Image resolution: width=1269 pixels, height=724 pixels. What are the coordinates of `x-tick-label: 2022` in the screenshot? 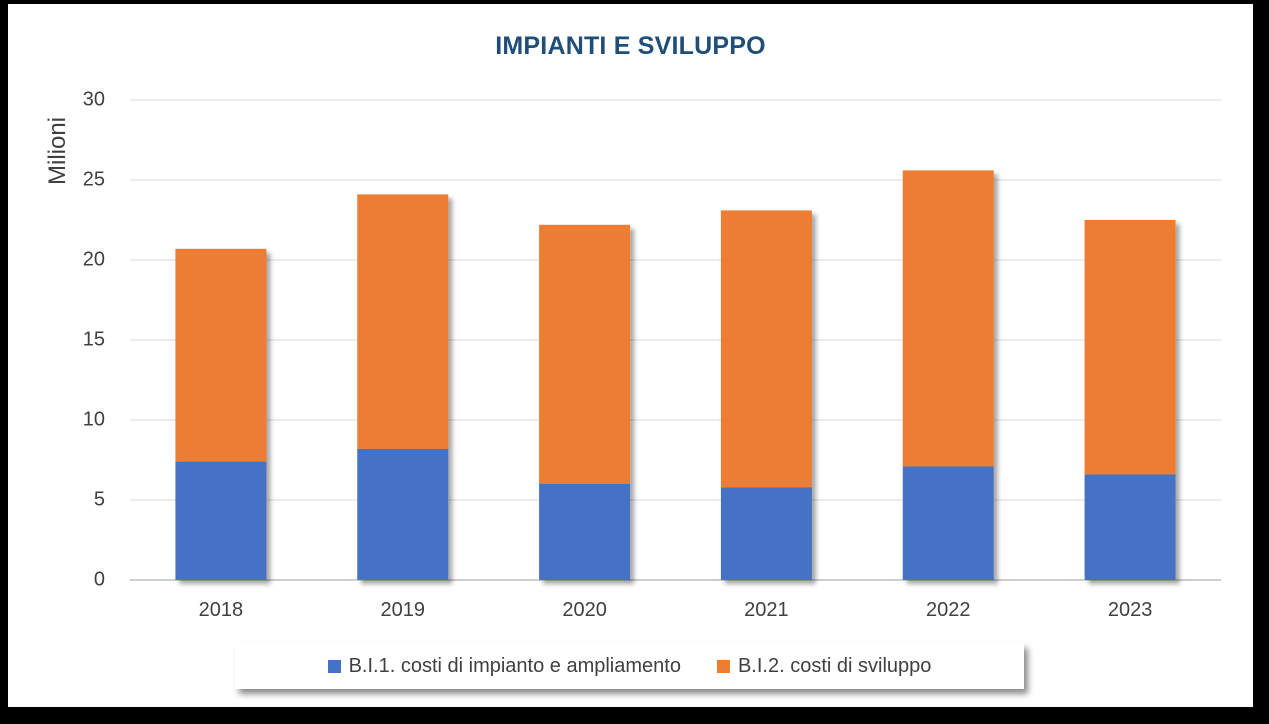 It's located at (948, 610).